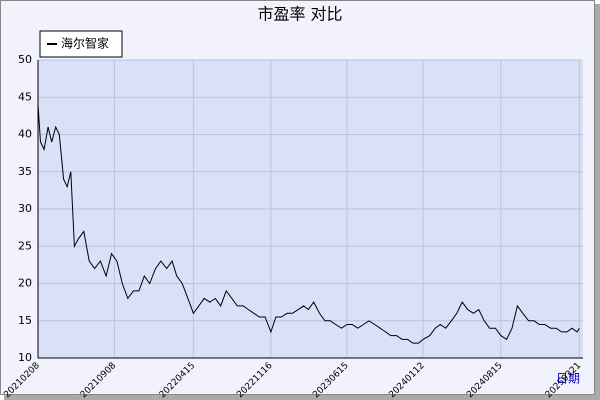 The width and height of the screenshot is (600, 400). Describe the element at coordinates (25, 208) in the screenshot. I see `y-tick-label: 30` at that location.